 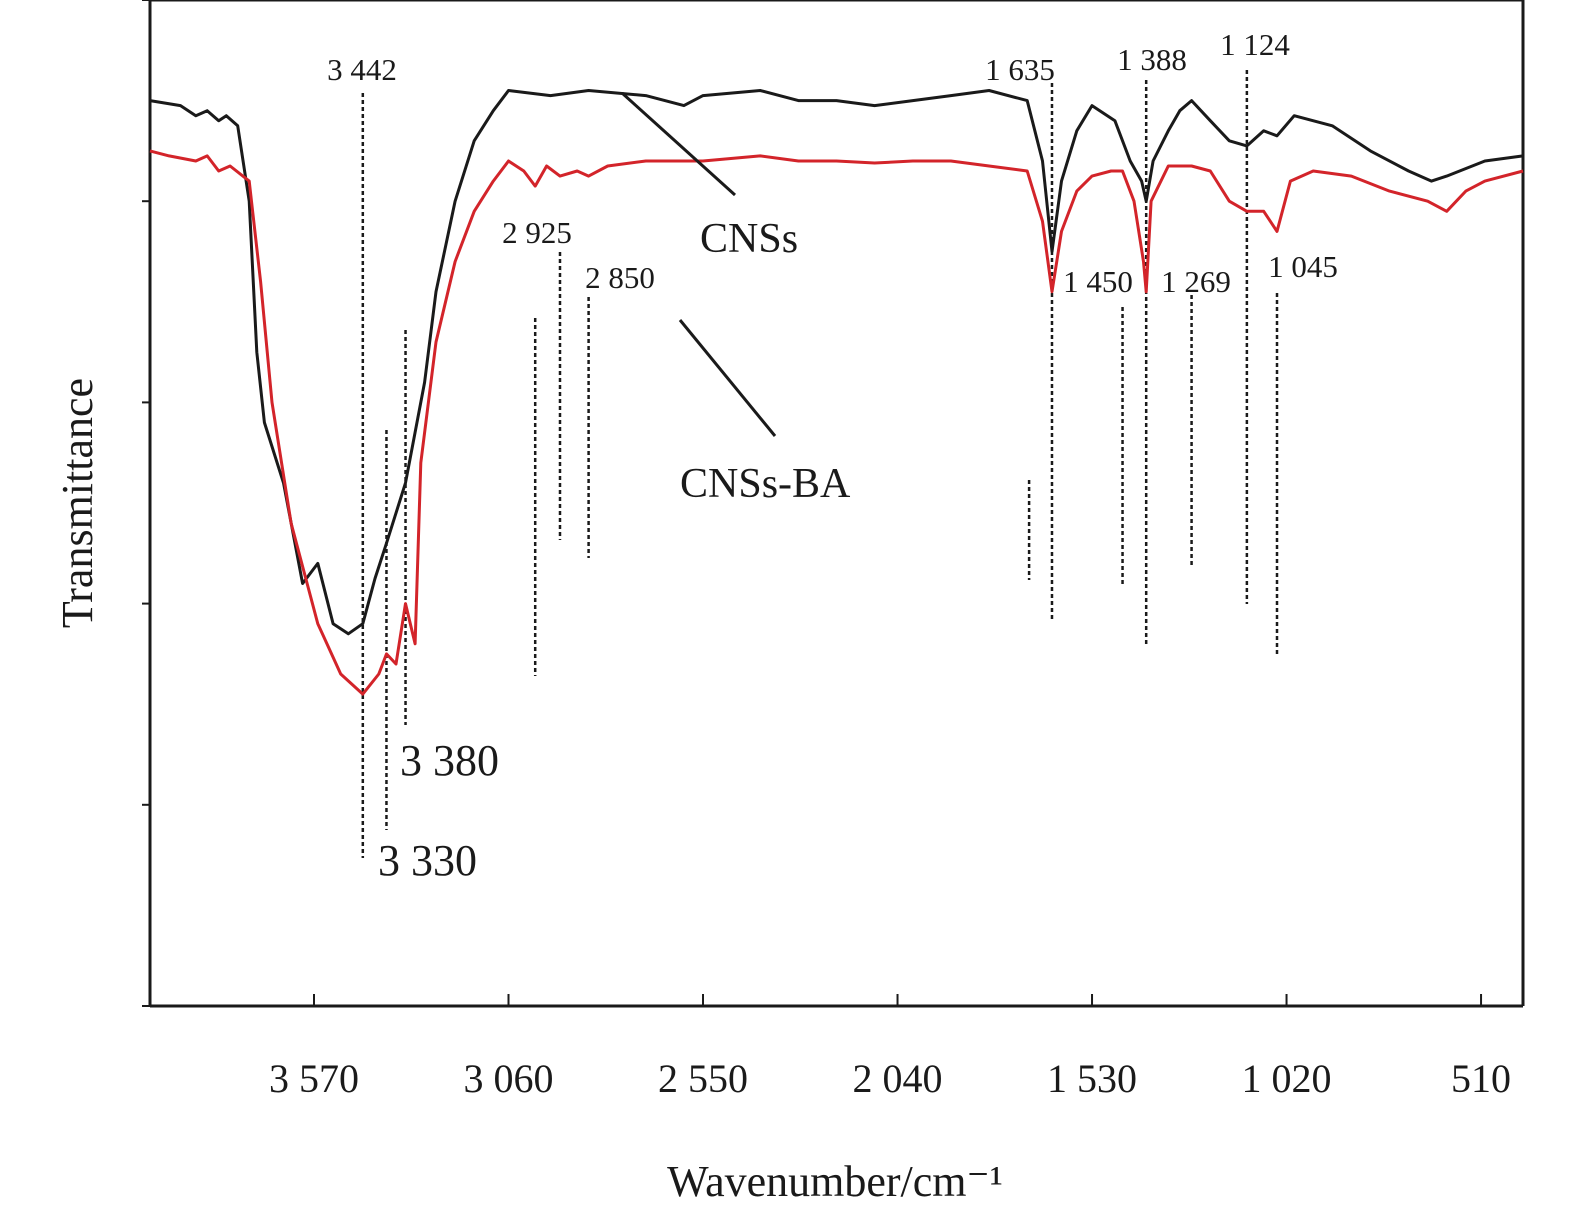 What do you see at coordinates (620, 277) in the screenshot?
I see `peak-marker-label: 2 850` at bounding box center [620, 277].